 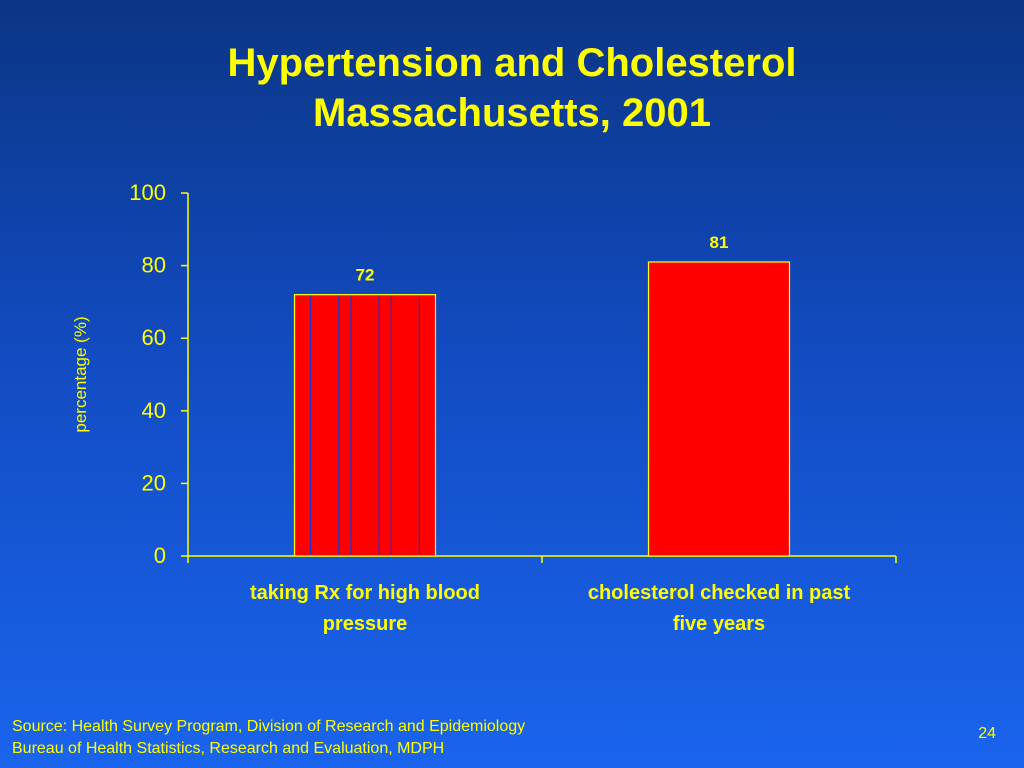 What do you see at coordinates (511, 113) in the screenshot?
I see `title-line-2: Massachusetts, 2001` at bounding box center [511, 113].